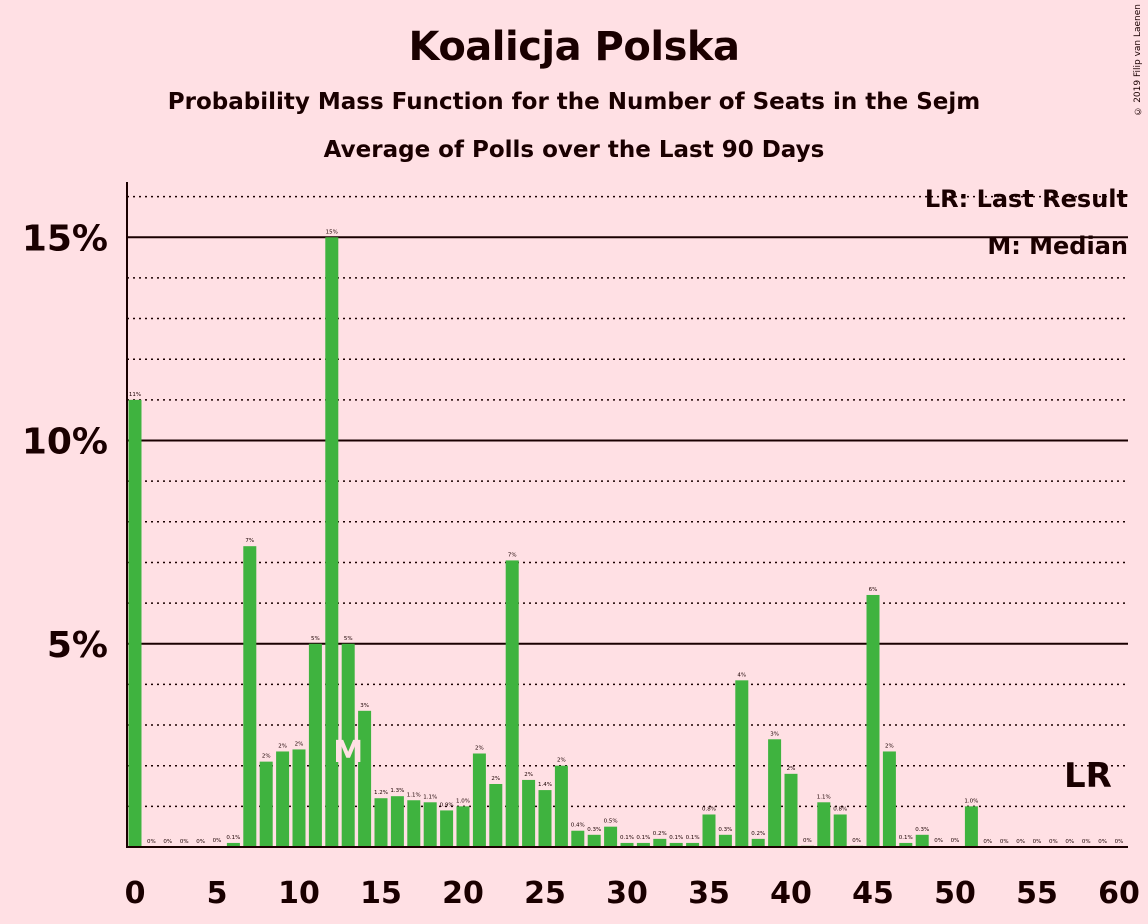 The width and height of the screenshot is (1148, 924). I want to click on x-tick-label: 35, so click(709, 893).